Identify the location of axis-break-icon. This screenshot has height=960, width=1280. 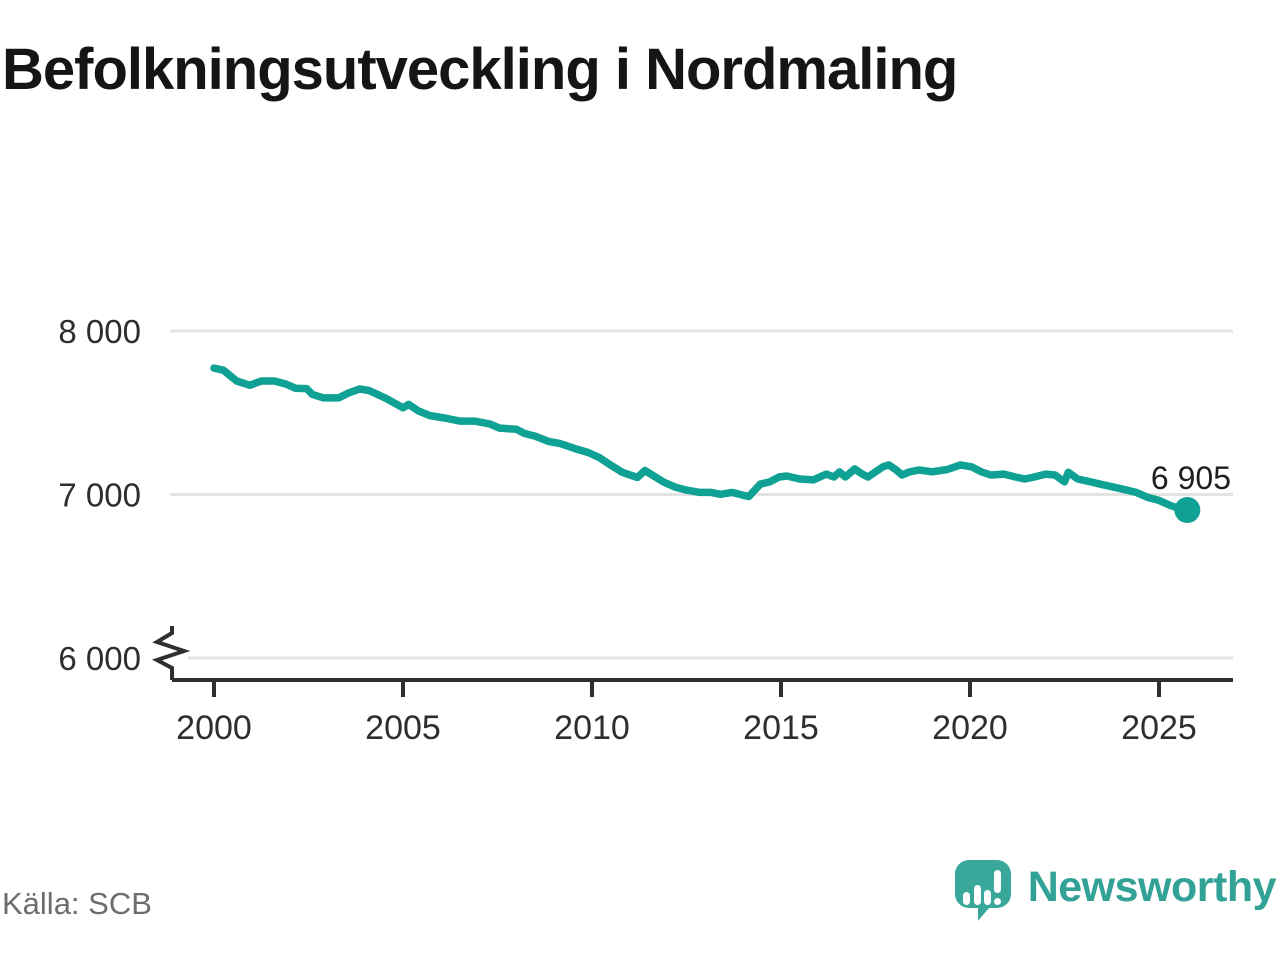
(171, 653).